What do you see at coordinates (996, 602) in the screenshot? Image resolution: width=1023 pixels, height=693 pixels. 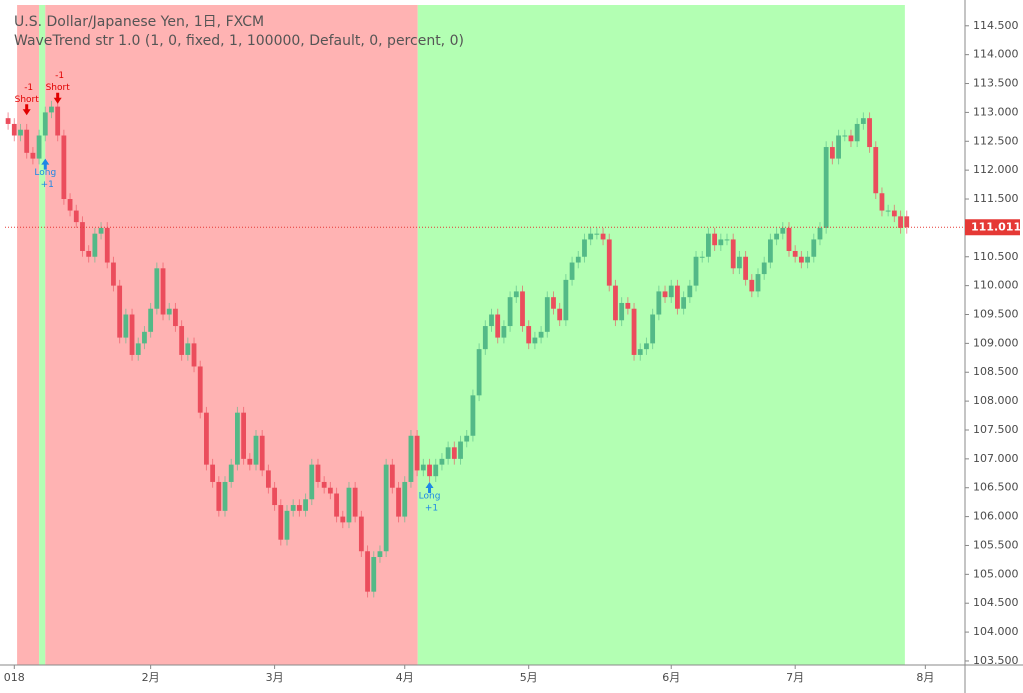 I see `y-tick-label: 104.500` at bounding box center [996, 602].